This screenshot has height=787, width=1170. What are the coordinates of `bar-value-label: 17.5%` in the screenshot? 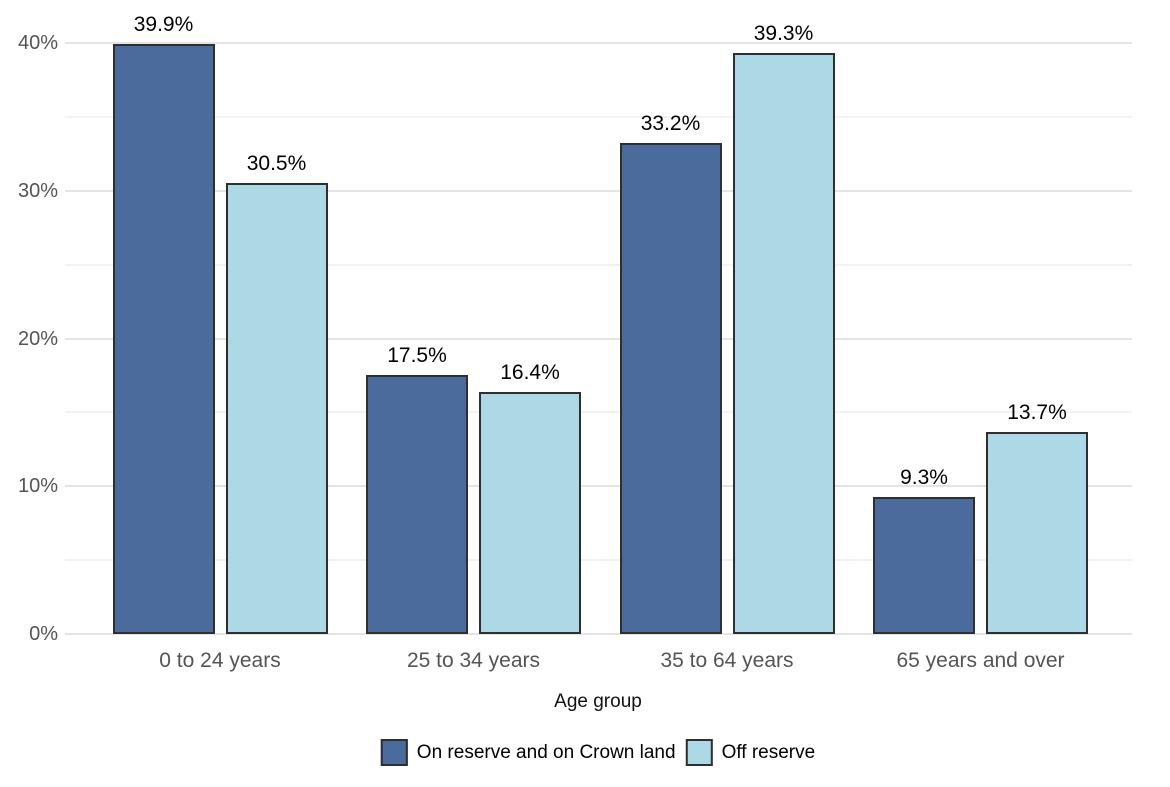 It's located at (417, 356).